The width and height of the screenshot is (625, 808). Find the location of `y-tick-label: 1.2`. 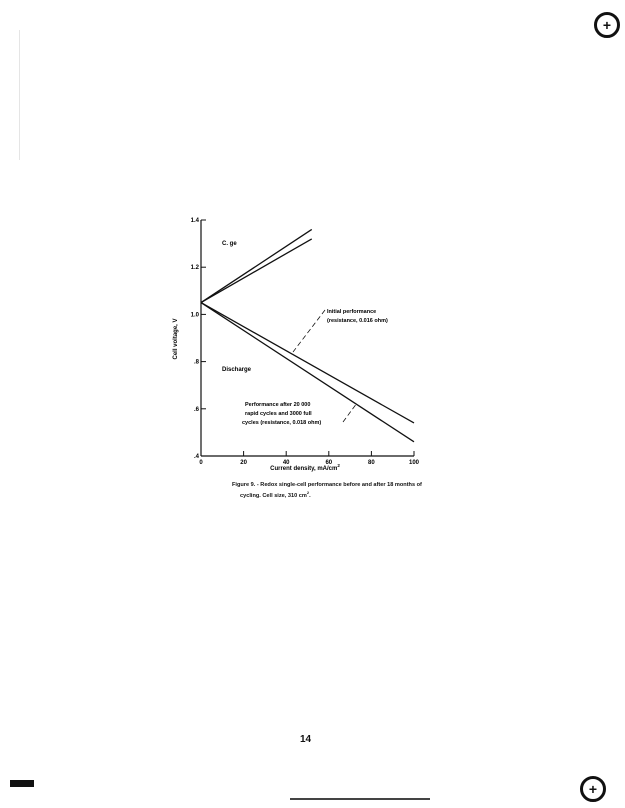

y-tick-label: 1.2 is located at coordinates (195, 268).